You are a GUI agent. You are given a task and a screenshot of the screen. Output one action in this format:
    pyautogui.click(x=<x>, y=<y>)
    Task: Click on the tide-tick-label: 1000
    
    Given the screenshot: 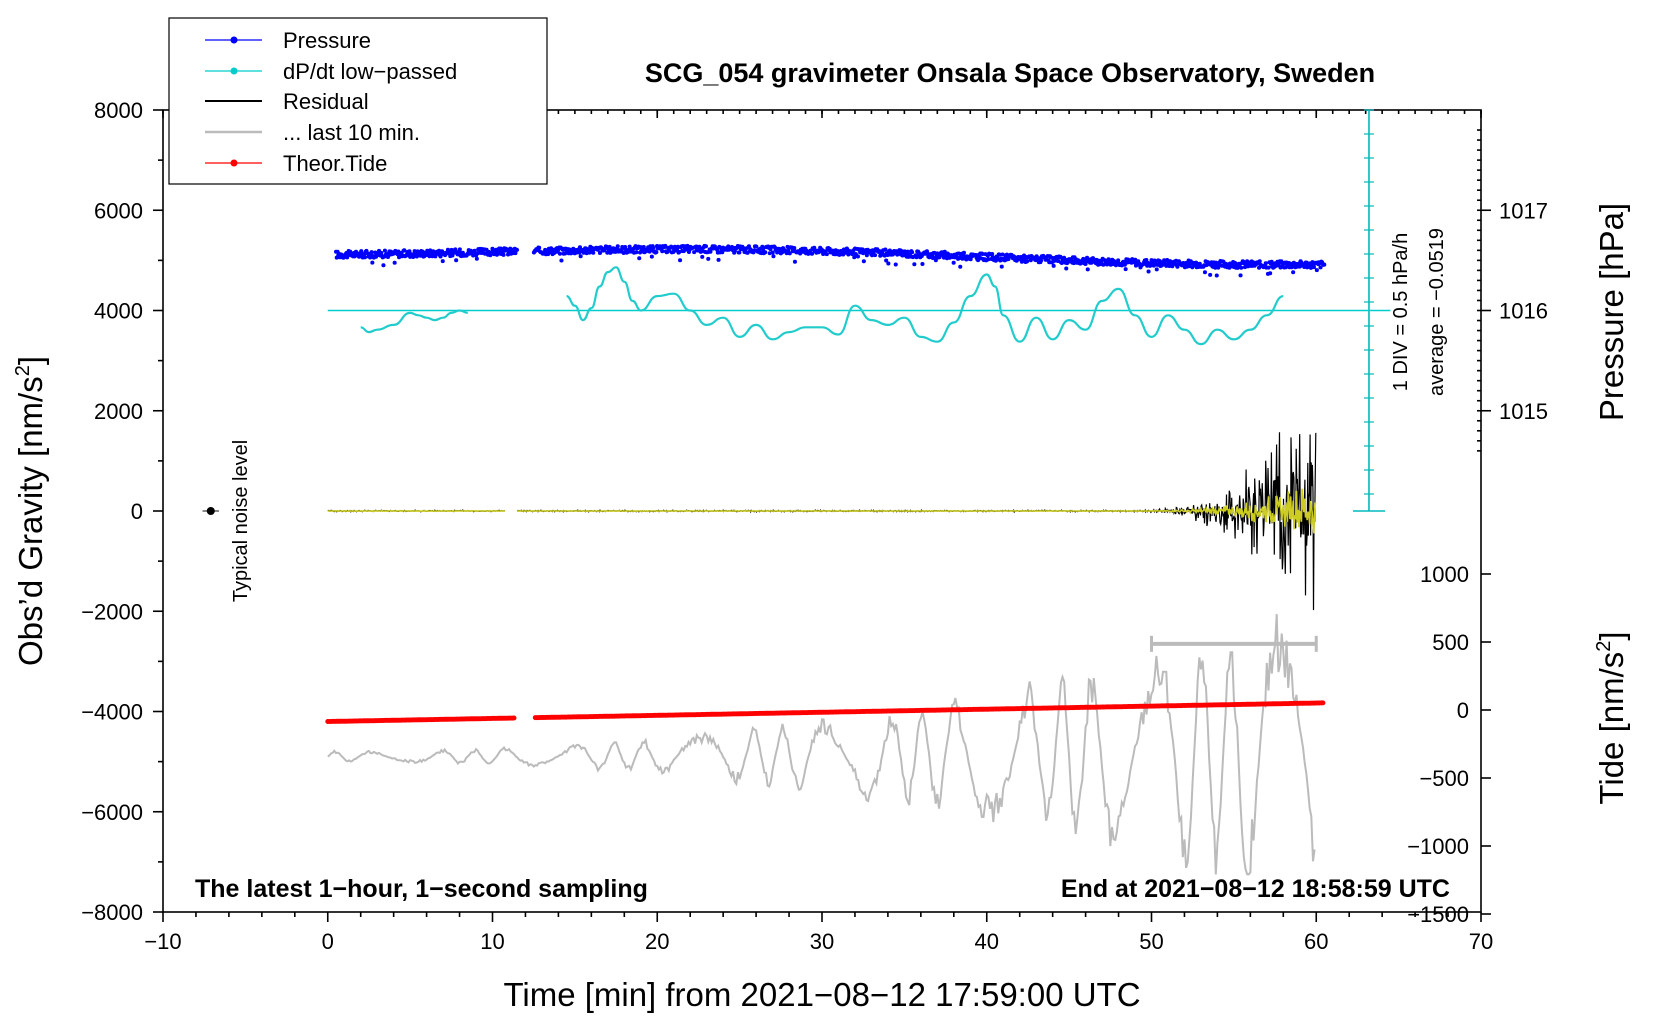 What is the action you would take?
    pyautogui.click(x=1444, y=574)
    